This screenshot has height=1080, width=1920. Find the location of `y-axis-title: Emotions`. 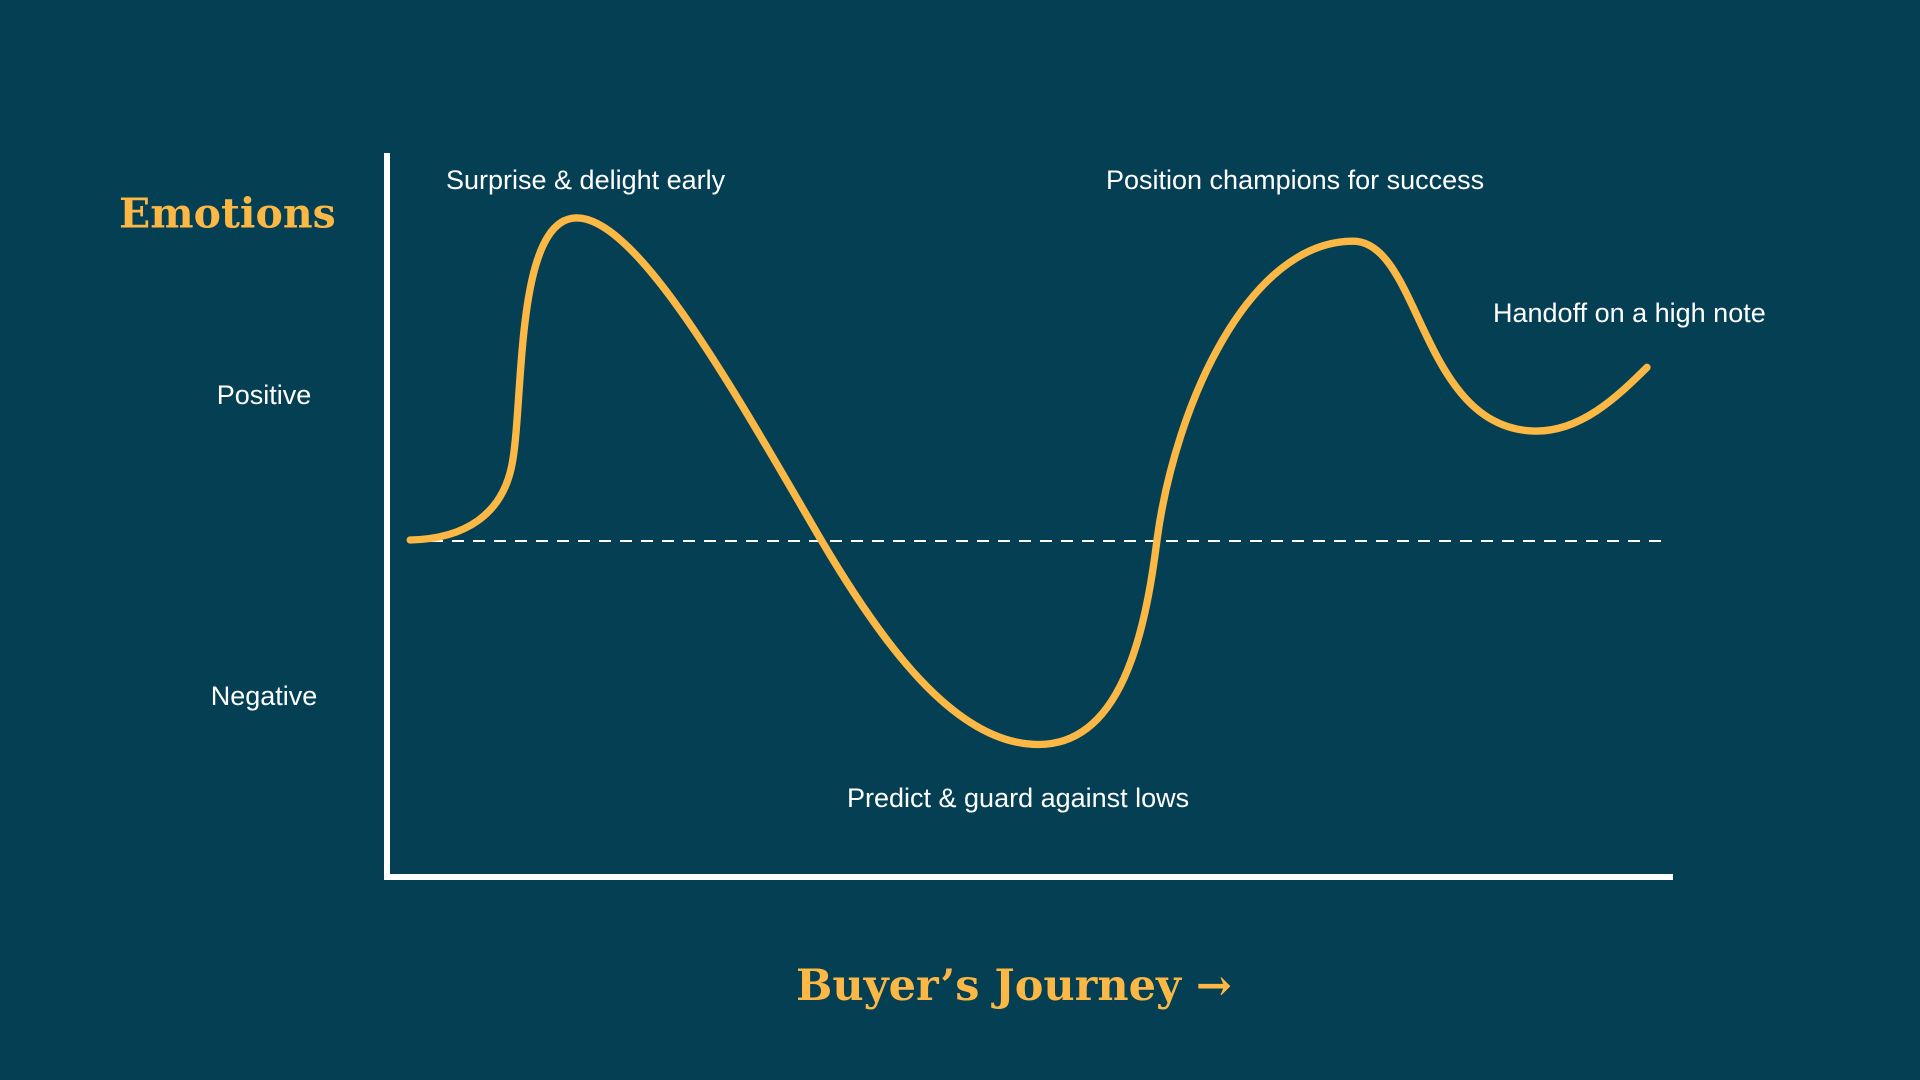

y-axis-title: Emotions is located at coordinates (227, 214).